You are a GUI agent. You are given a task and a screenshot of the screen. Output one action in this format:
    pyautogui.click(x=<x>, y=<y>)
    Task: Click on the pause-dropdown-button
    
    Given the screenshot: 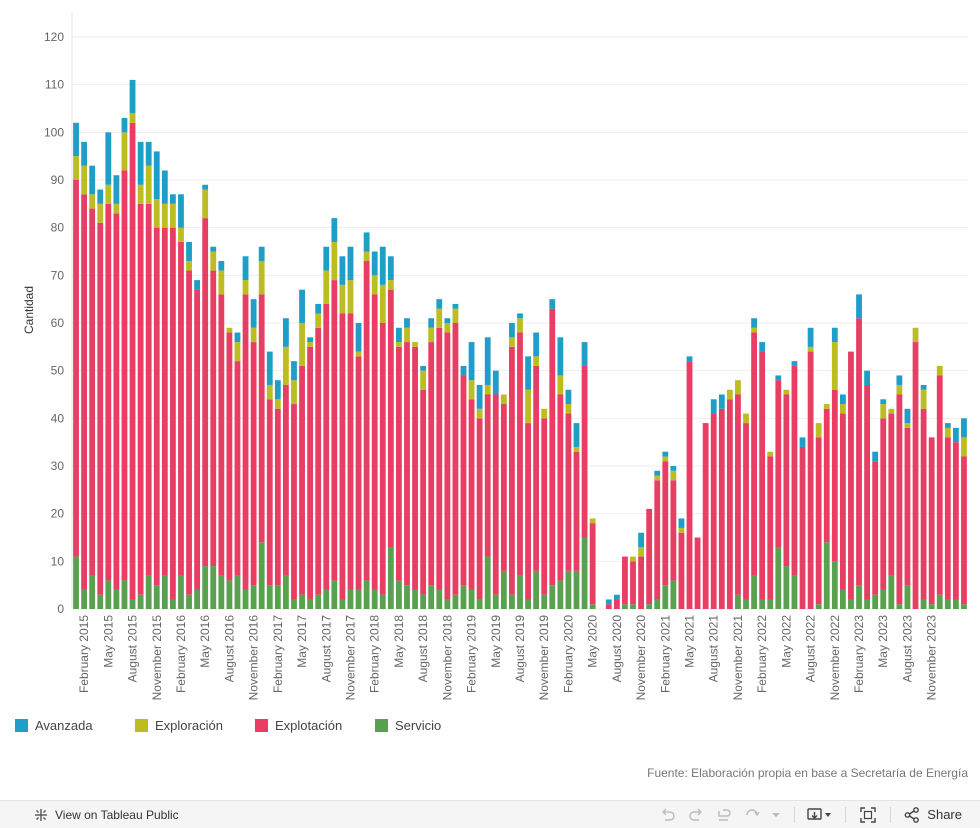 What is the action you would take?
    pyautogui.click(x=776, y=814)
    